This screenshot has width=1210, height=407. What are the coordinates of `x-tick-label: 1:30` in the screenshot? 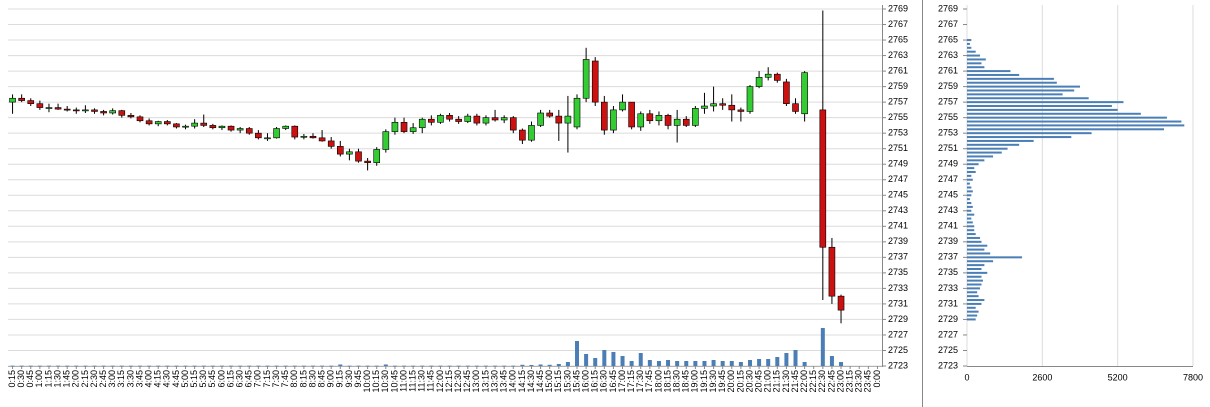 It's located at (57, 379).